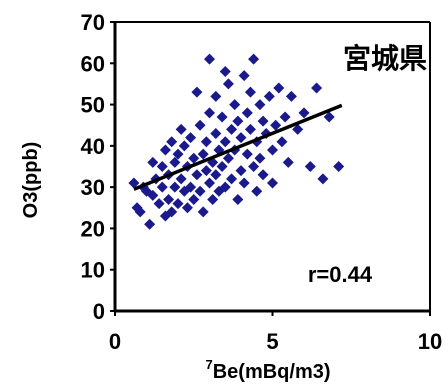 The height and width of the screenshot is (390, 448). What do you see at coordinates (93, 63) in the screenshot?
I see `y-tick-label: 60` at bounding box center [93, 63].